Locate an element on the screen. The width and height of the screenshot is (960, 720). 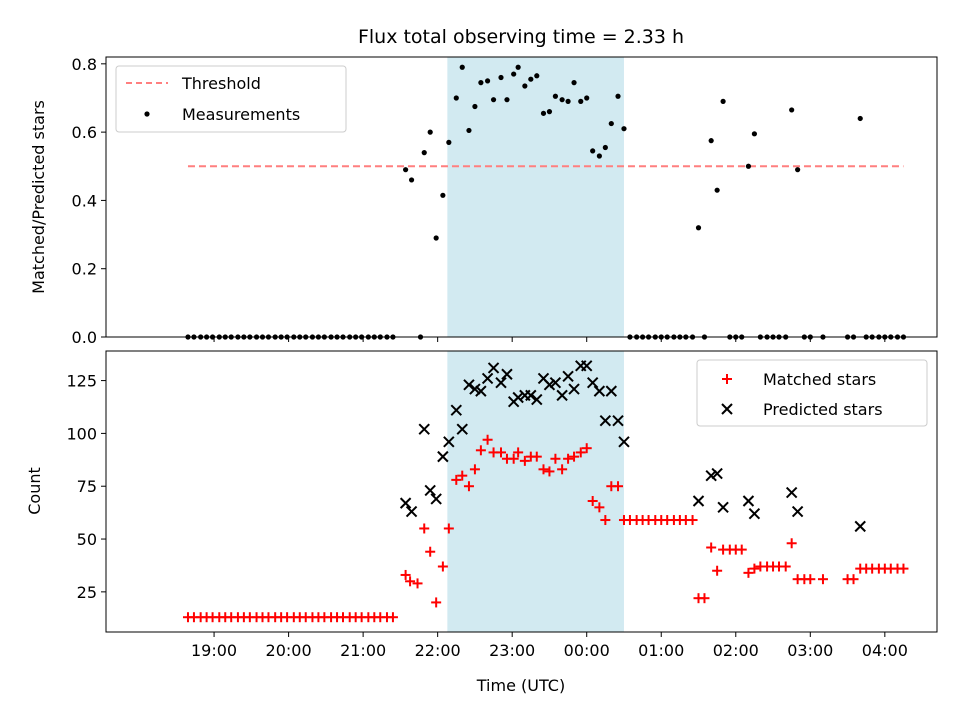
legend-predicted-swatch is located at coordinates (727, 409).